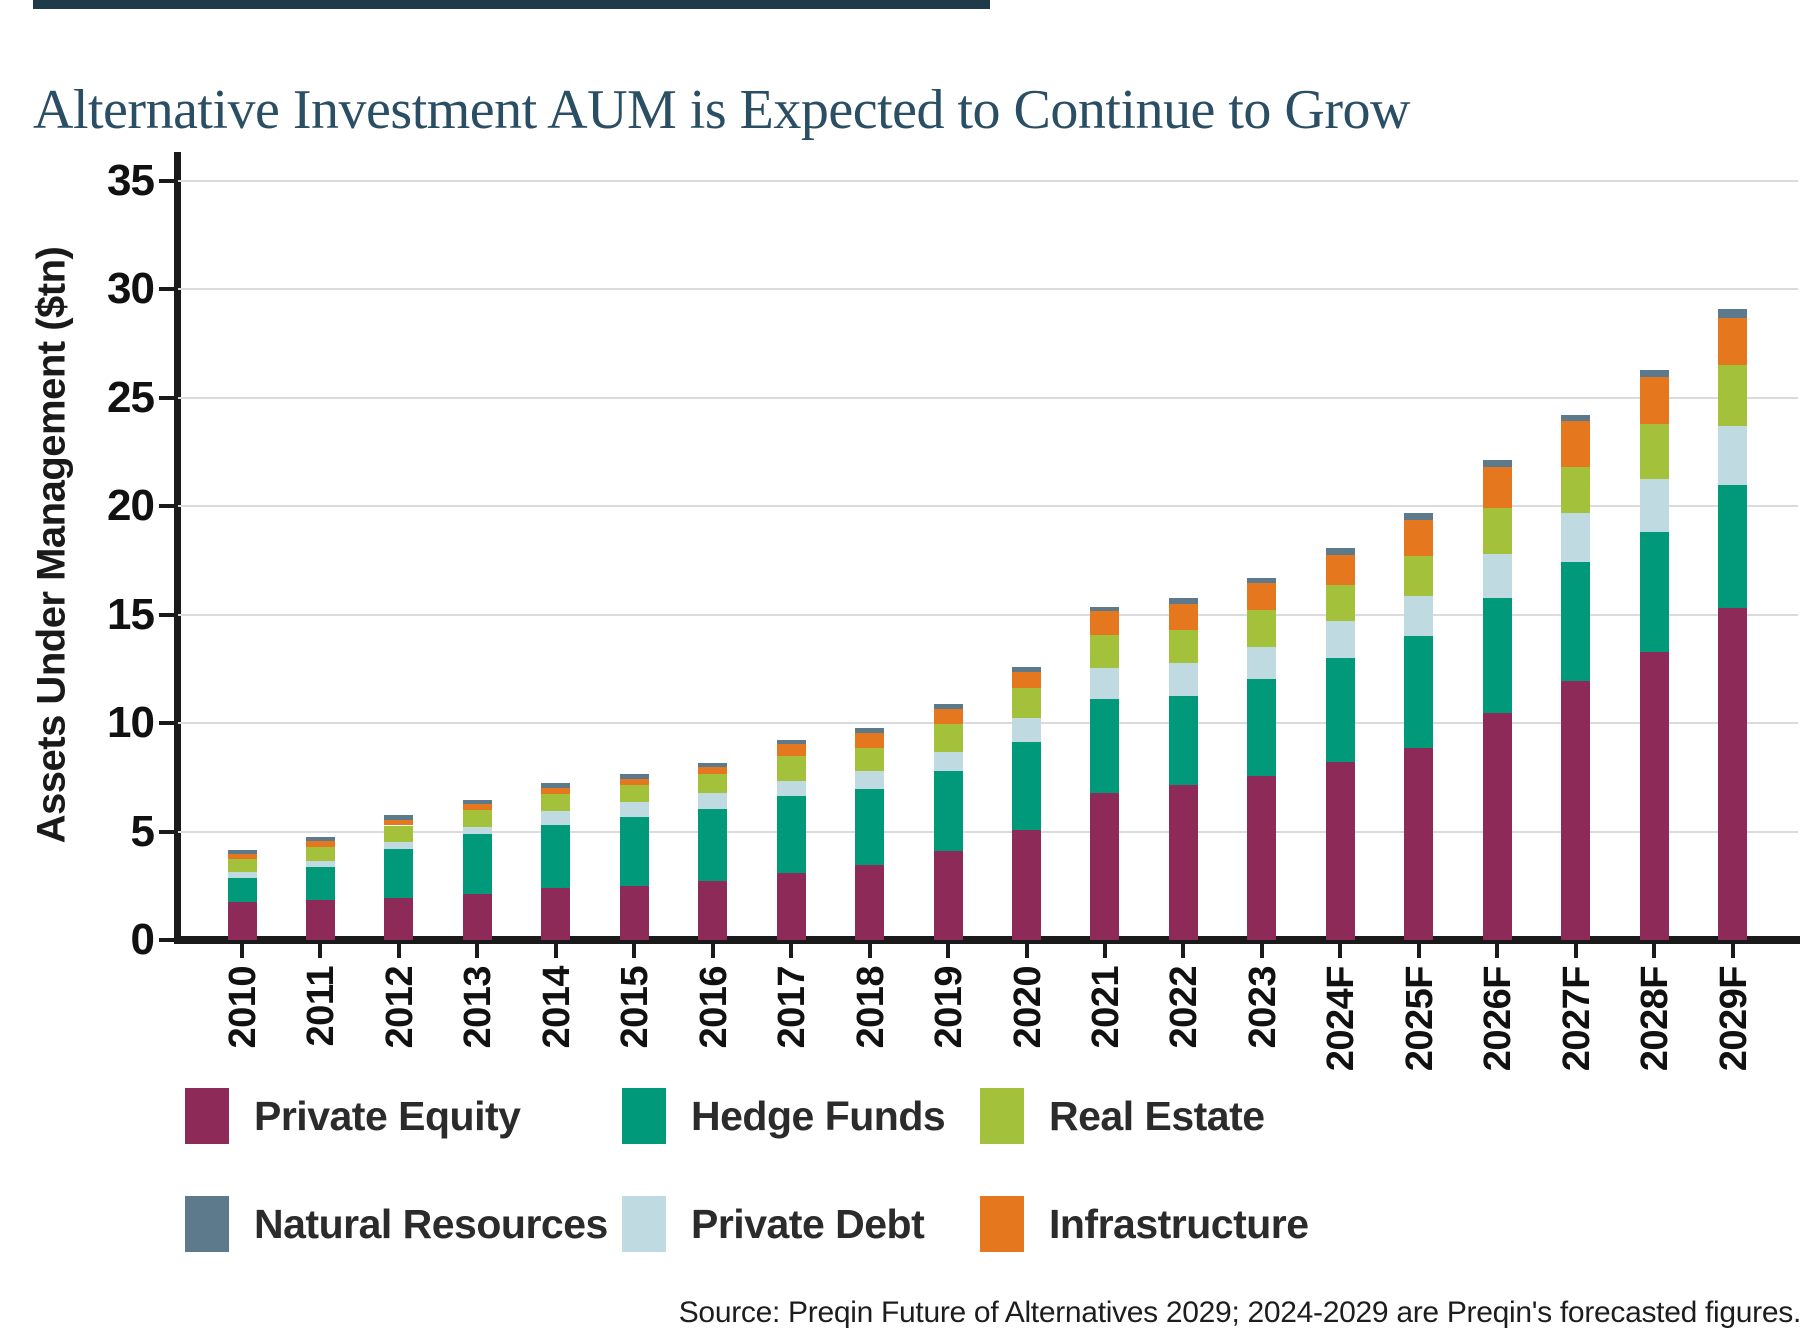 This screenshot has height=1343, width=1811. Describe the element at coordinates (131, 614) in the screenshot. I see `y-axis-tick-label-15: 15` at that location.